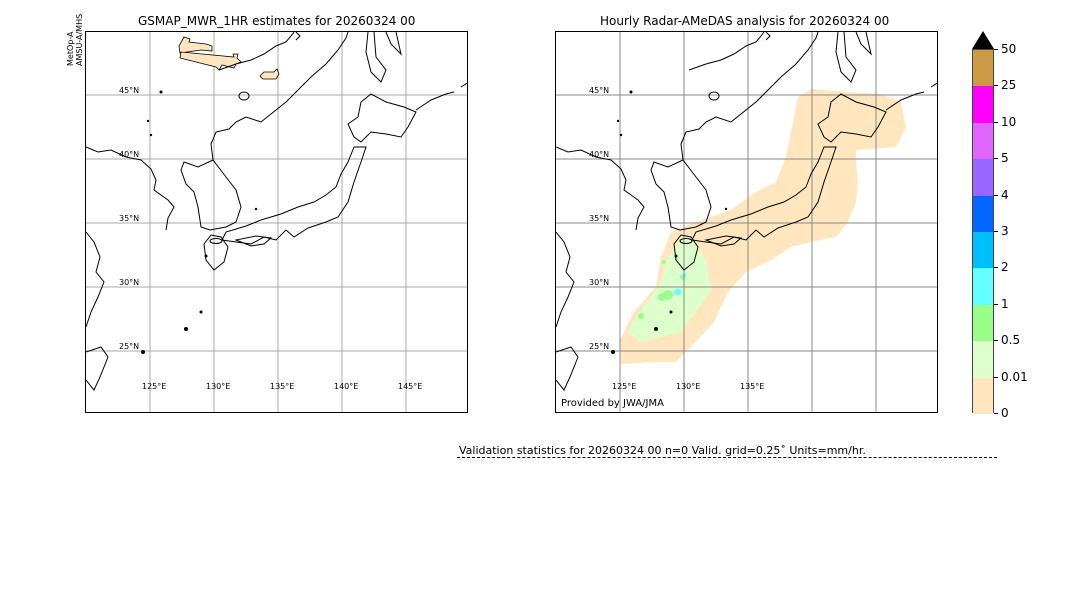 This screenshot has height=612, width=1080. I want to click on colorbar-label-3: 3, so click(1005, 231).